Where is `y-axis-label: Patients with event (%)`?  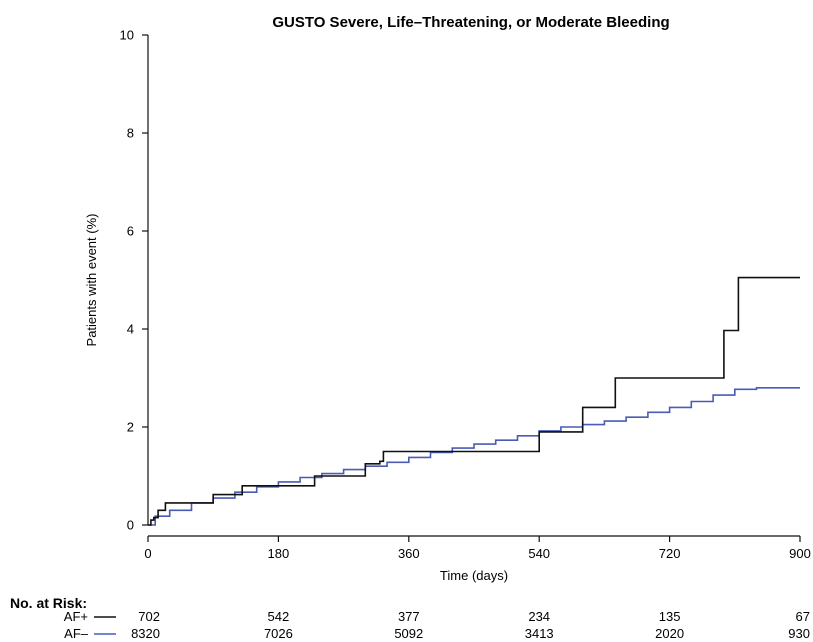
y-axis-label: Patients with event (%) is located at coordinates (91, 280).